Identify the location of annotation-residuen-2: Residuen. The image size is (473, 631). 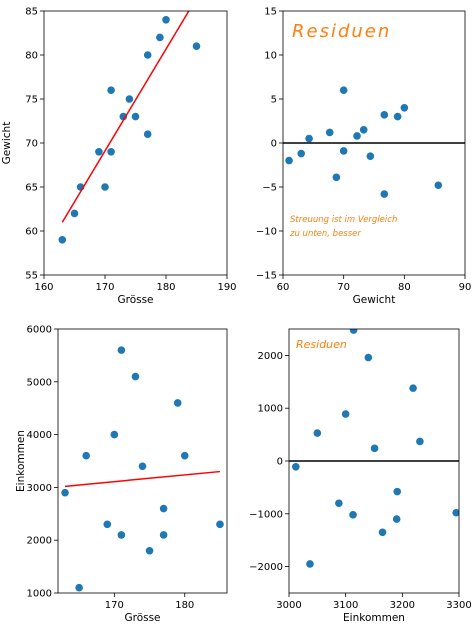
(321, 344).